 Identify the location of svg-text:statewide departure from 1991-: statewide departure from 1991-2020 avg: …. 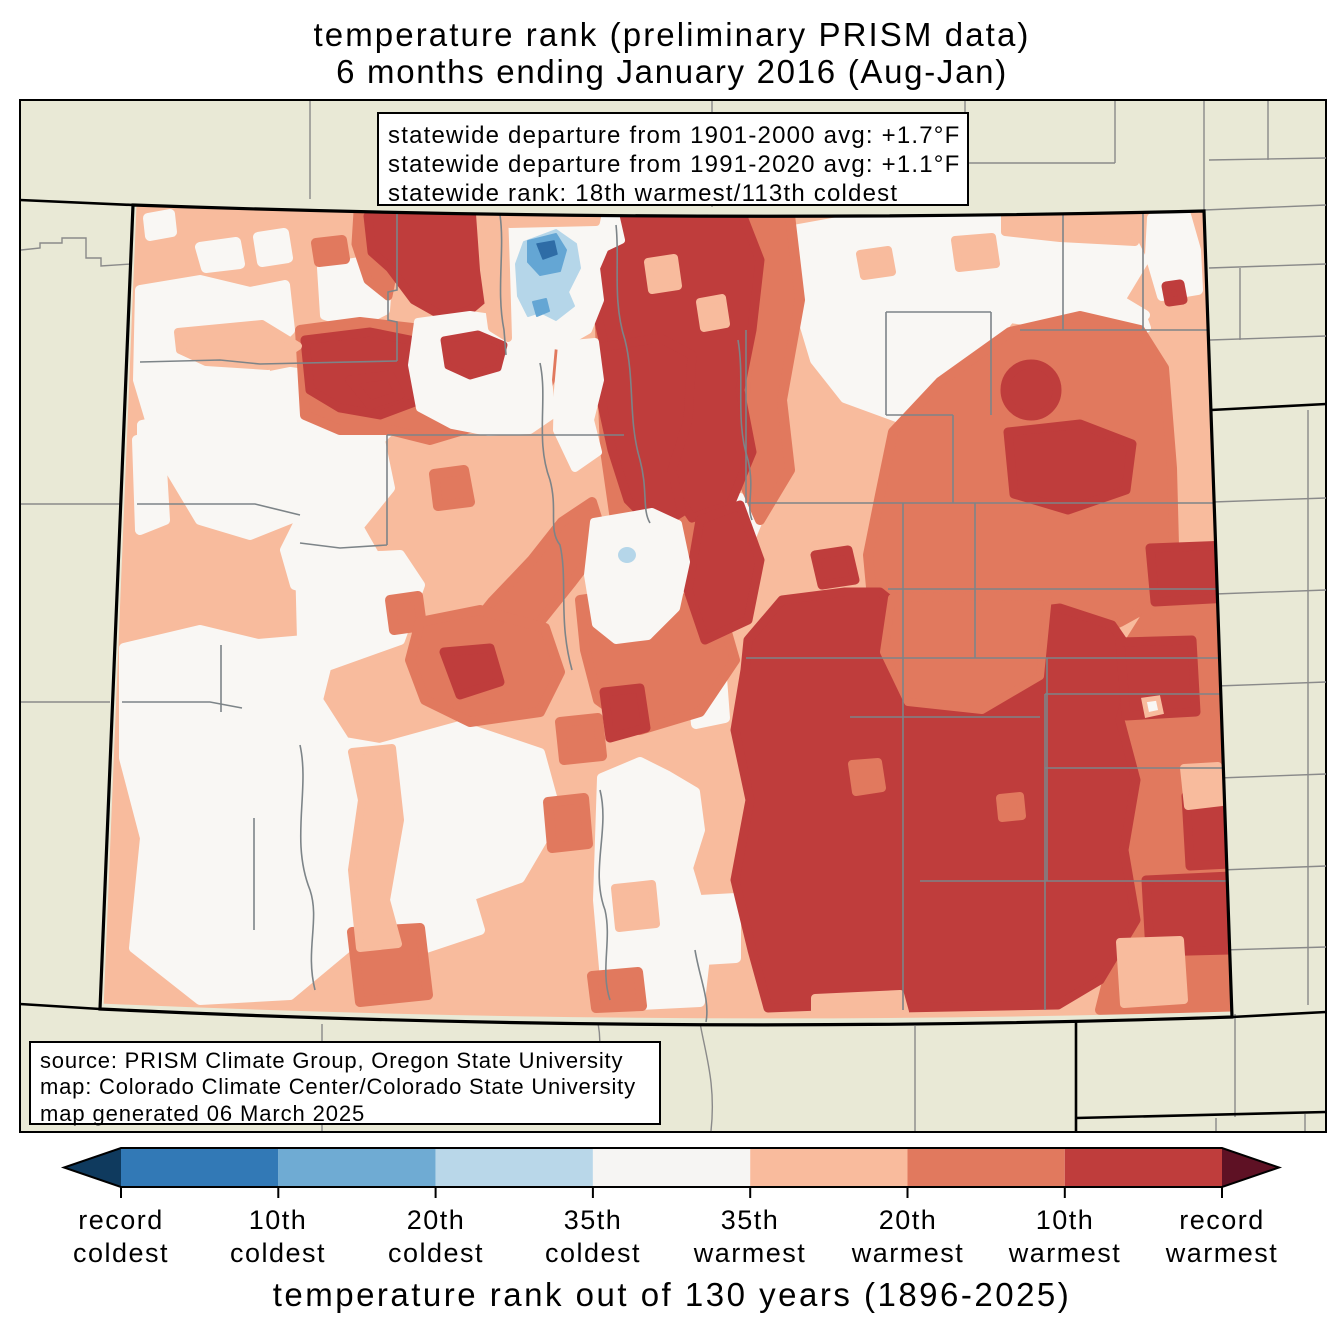
(674, 164).